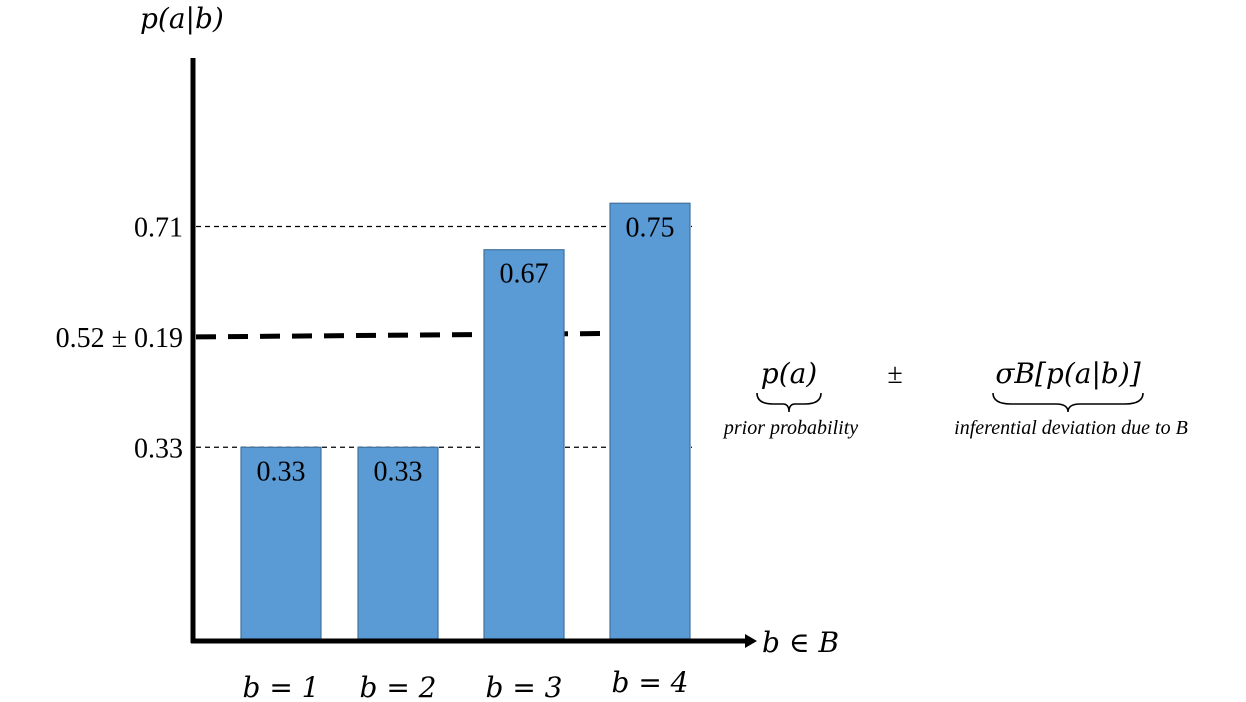 Image resolution: width=1246 pixels, height=702 pixels. What do you see at coordinates (789, 373) in the screenshot?
I see `annotation-left-term: p(a)` at bounding box center [789, 373].